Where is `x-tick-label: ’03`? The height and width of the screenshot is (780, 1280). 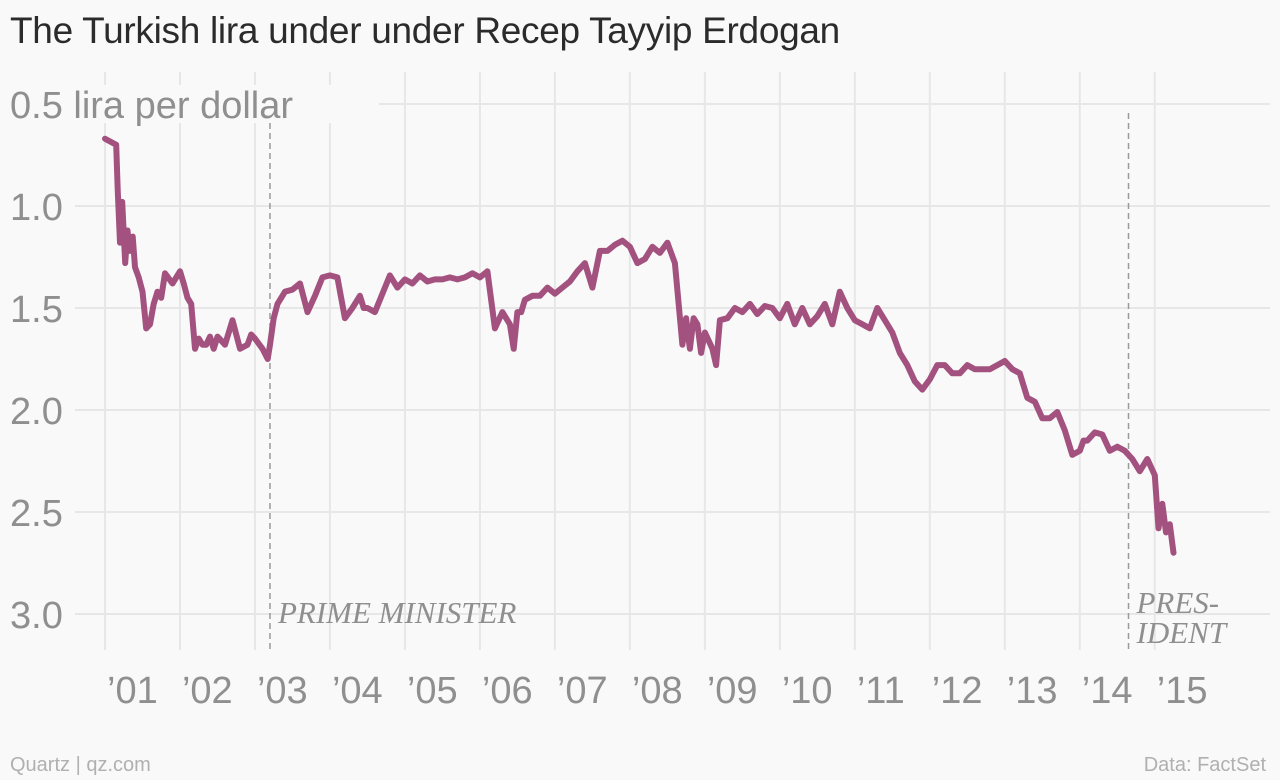 x-tick-label: ’03 is located at coordinates (282, 691).